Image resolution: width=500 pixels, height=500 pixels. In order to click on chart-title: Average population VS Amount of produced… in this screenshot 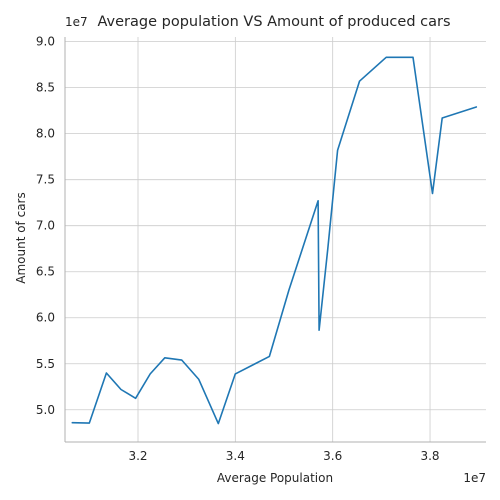, I will do `click(273, 22)`.